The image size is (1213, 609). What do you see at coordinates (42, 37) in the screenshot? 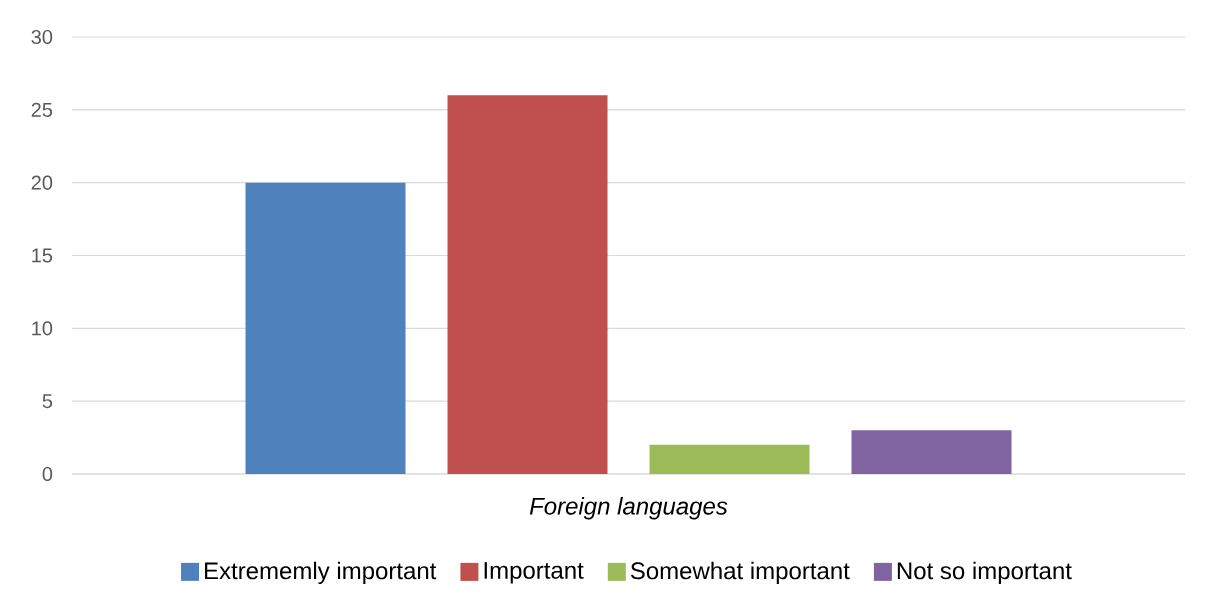
I see `y-tick-label: 30` at bounding box center [42, 37].